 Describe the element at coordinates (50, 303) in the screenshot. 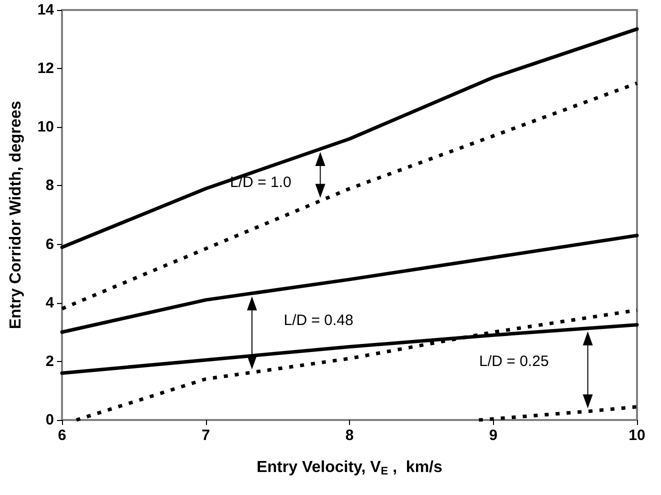

I see `y-tick-label: 4` at that location.